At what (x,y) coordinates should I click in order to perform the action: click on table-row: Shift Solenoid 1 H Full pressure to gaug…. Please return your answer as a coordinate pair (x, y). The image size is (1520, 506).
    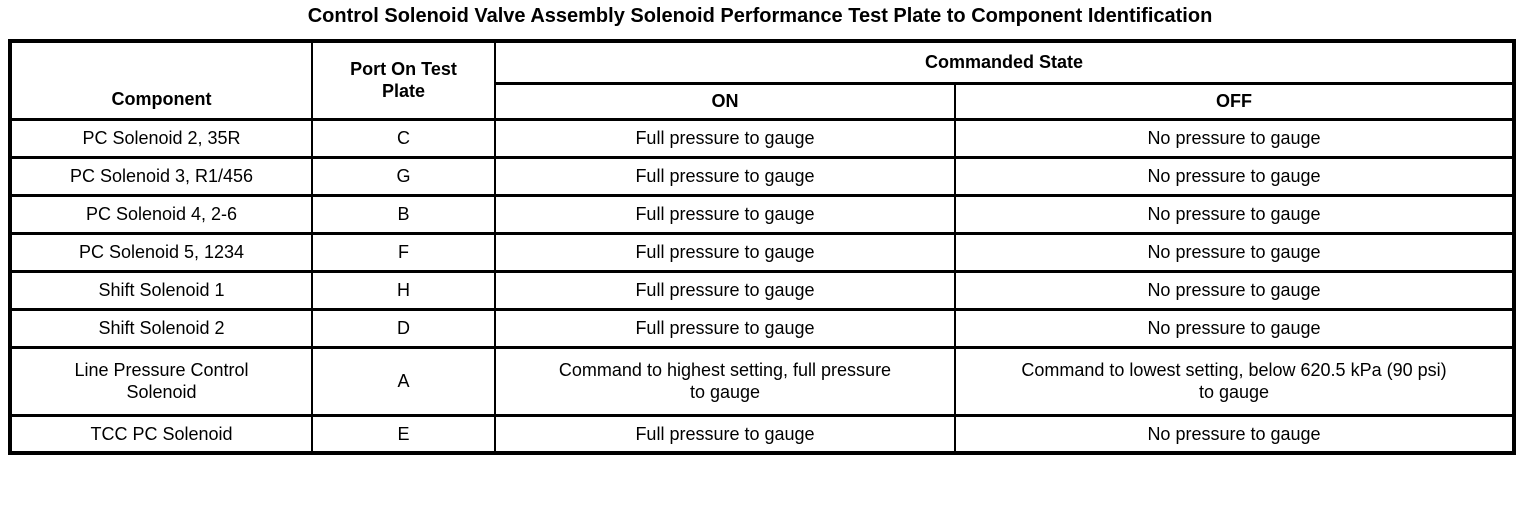
    Looking at the image, I should click on (762, 290).